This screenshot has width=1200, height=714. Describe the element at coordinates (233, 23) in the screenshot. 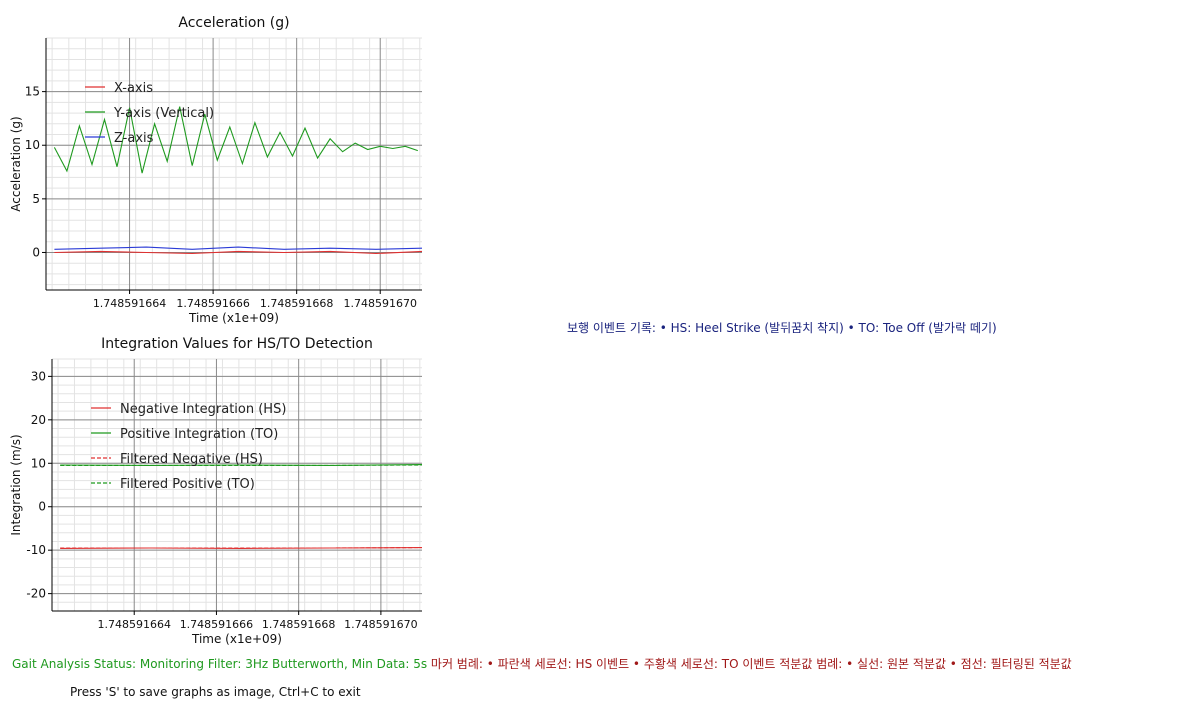

I see `chart1-title: Acceleration (g)` at that location.